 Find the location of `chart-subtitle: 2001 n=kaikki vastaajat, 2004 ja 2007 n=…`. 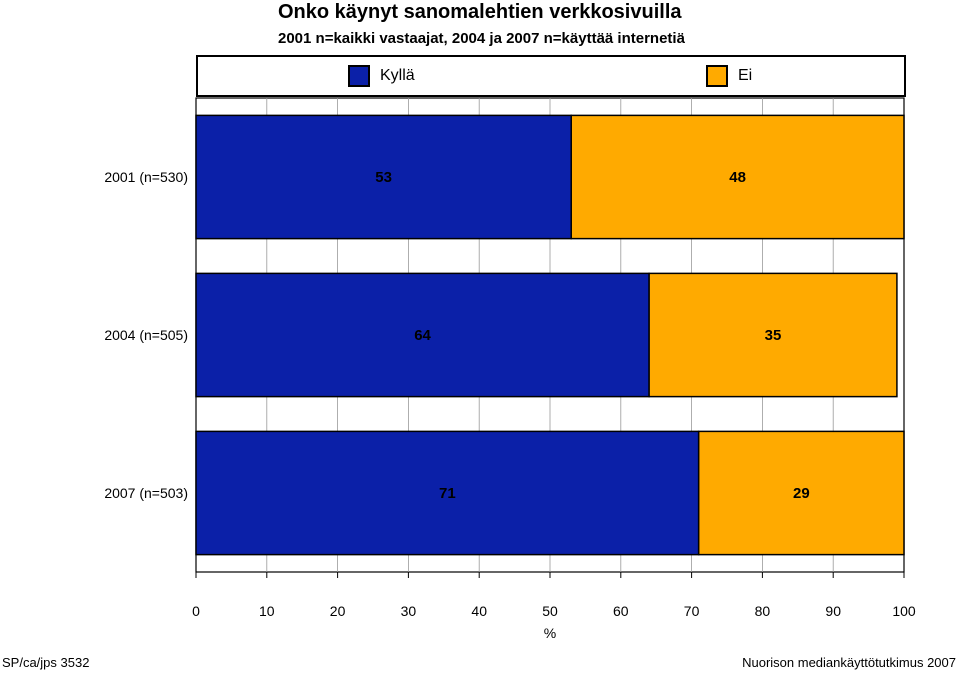

chart-subtitle: 2001 n=kaikki vastaajat, 2004 ja 2007 n=… is located at coordinates (481, 38).